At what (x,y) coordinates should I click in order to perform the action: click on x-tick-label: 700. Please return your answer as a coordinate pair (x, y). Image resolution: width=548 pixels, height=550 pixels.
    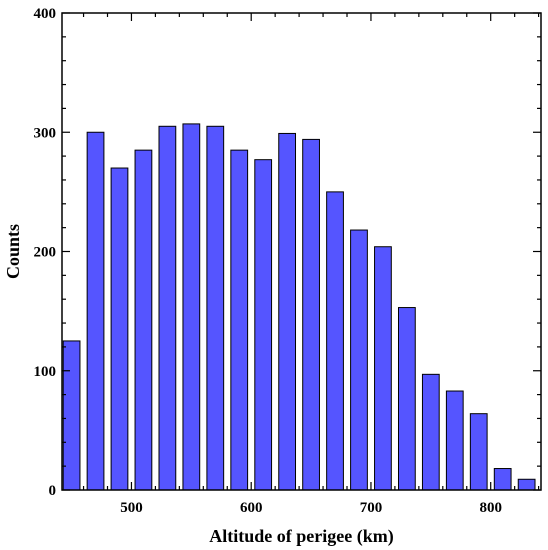
    Looking at the image, I should click on (371, 508).